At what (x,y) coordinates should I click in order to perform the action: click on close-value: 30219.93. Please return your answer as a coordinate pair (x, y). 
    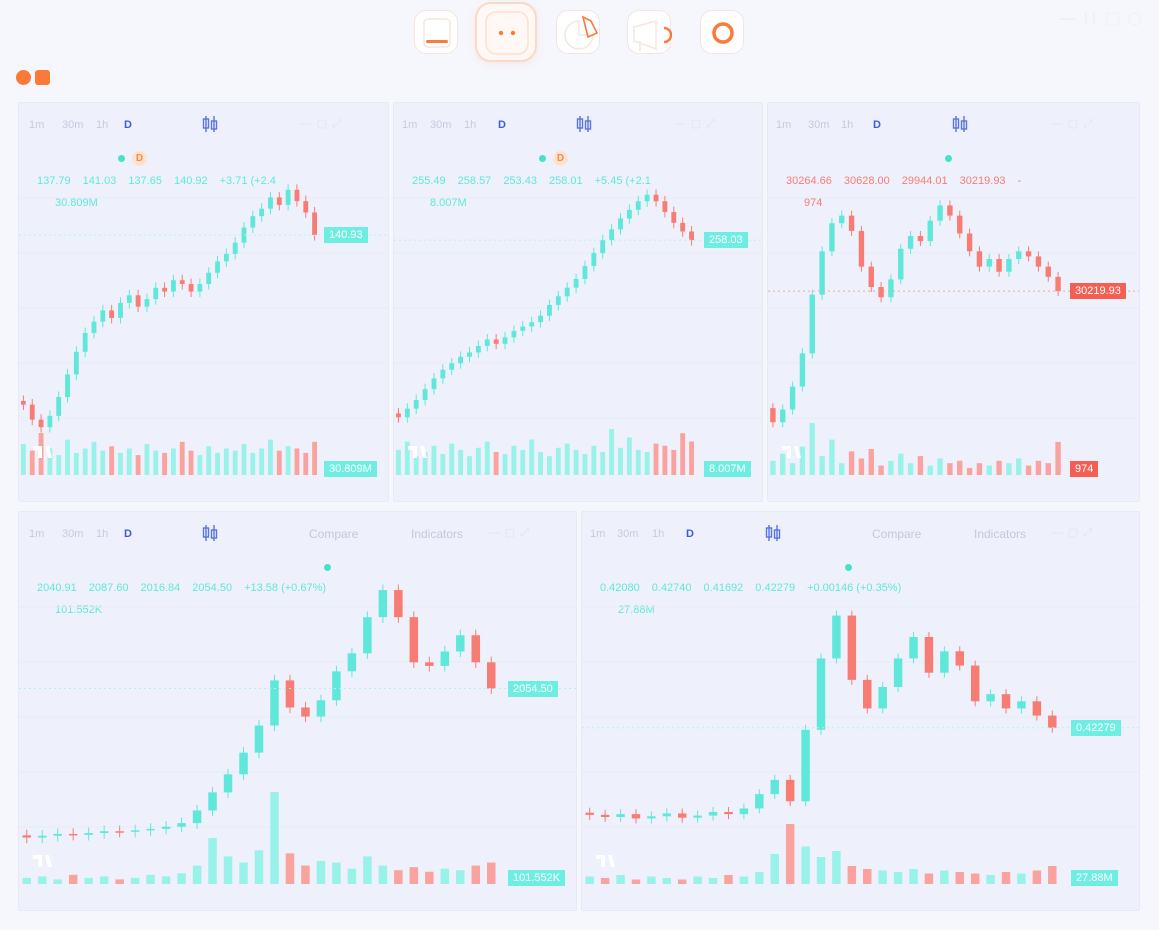
    Looking at the image, I should click on (982, 181).